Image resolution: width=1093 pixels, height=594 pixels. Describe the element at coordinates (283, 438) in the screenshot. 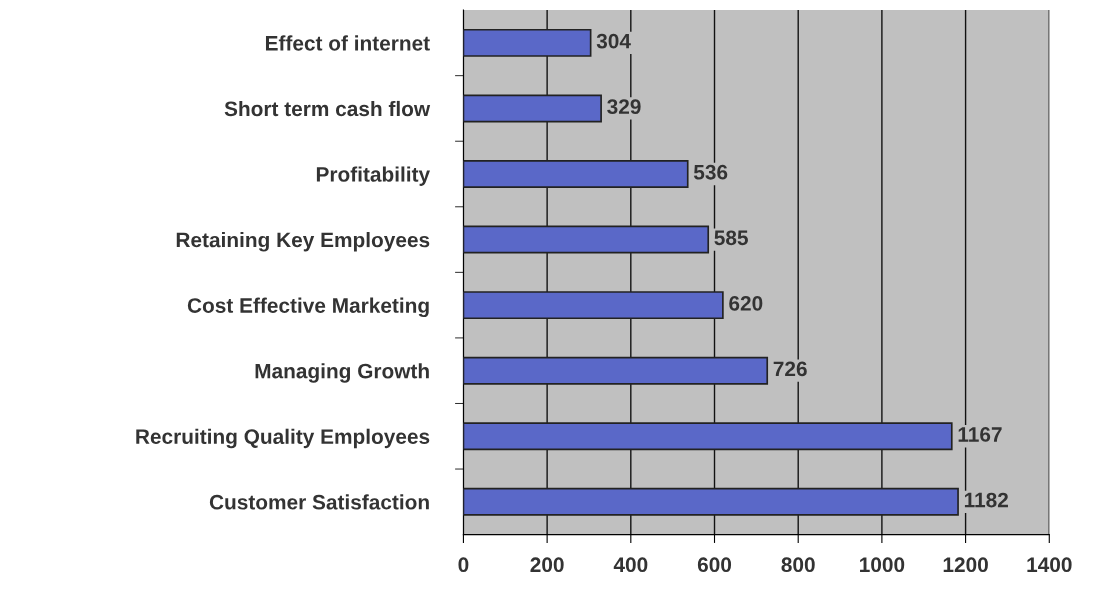

I see `y-tick-label: Recruiting Quality Employees` at that location.